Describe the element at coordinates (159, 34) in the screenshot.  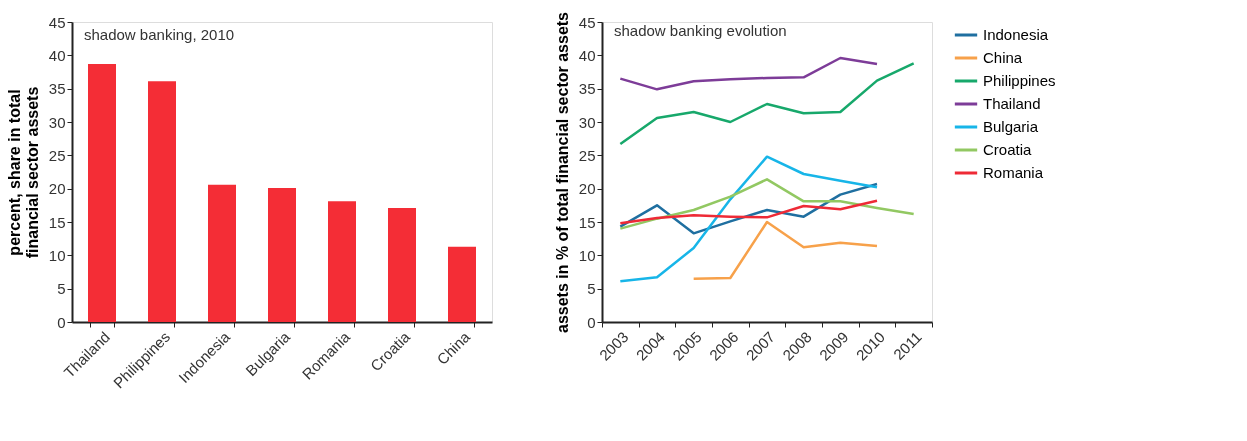
I see `chart-title: shadow banking, 2010` at that location.